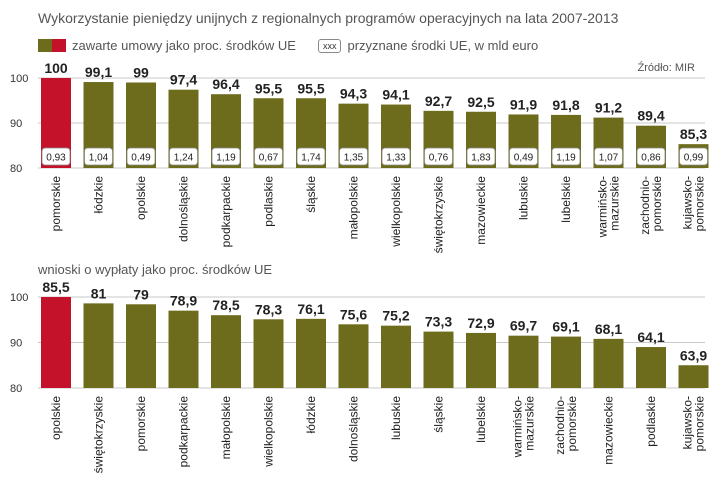  Describe the element at coordinates (651, 158) in the screenshot. I see `granted-value: 0,86` at that location.